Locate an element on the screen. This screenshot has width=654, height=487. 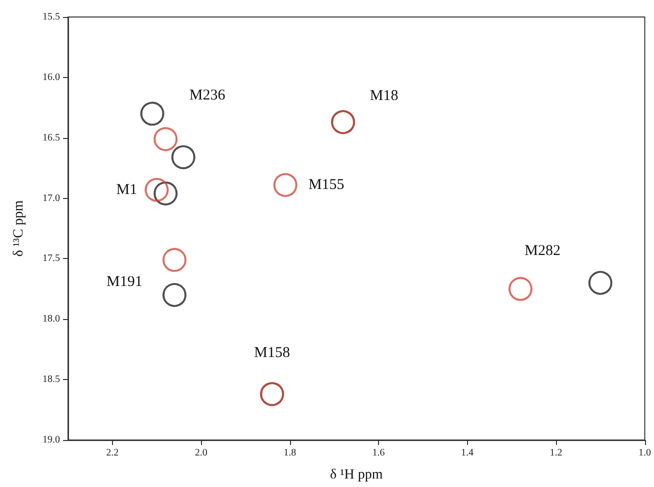
x-tick-label: 2.2 is located at coordinates (112, 453).